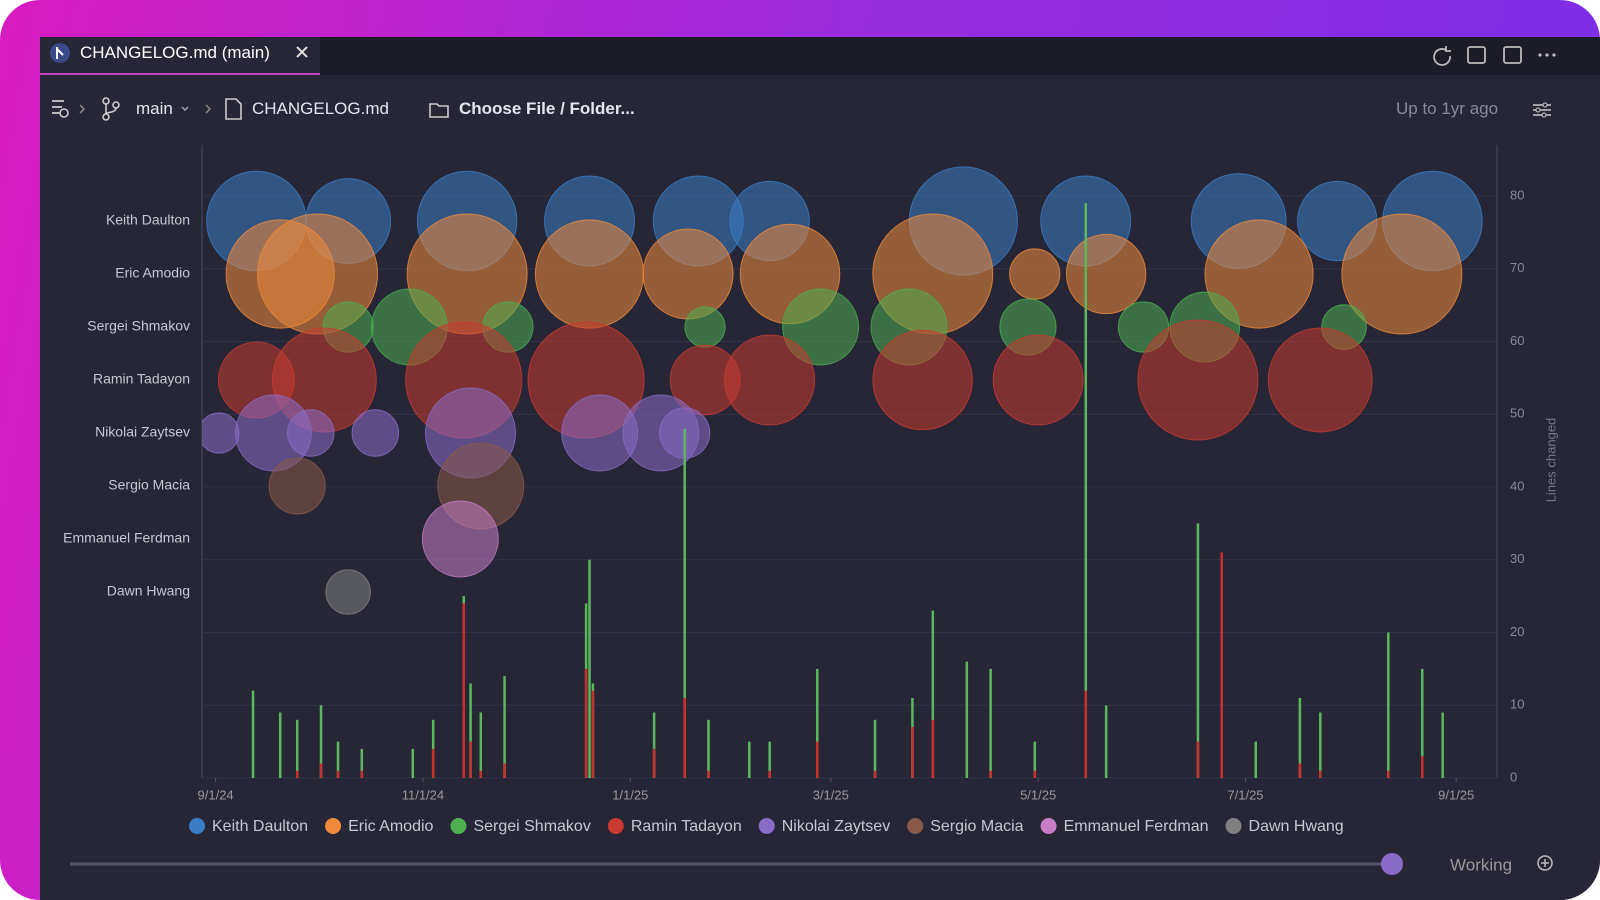 The height and width of the screenshot is (900, 1600). I want to click on window-actions, so click(1494, 56).